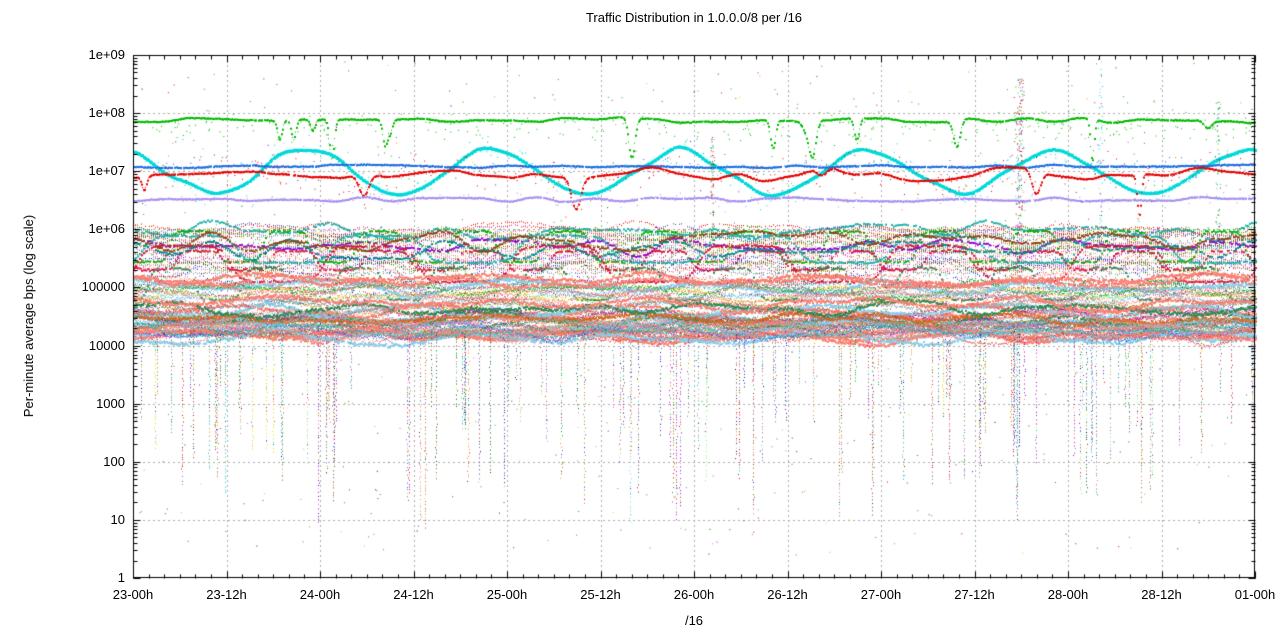 The width and height of the screenshot is (1280, 640). Describe the element at coordinates (106, 171) in the screenshot. I see `y-tick-label: 1e+07` at that location.